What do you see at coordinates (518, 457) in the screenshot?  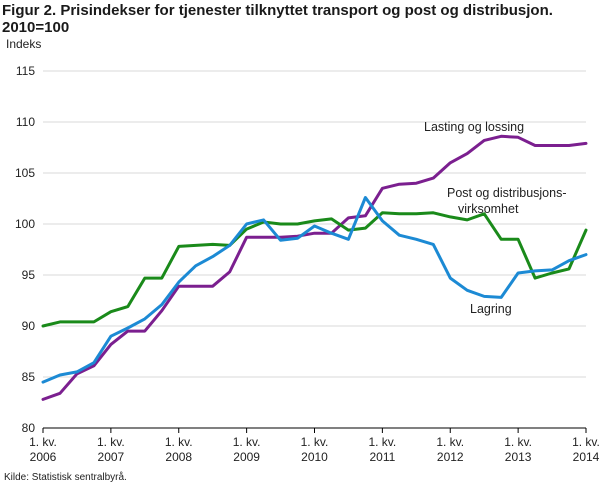 I see `x-tick-year: 2013` at bounding box center [518, 457].